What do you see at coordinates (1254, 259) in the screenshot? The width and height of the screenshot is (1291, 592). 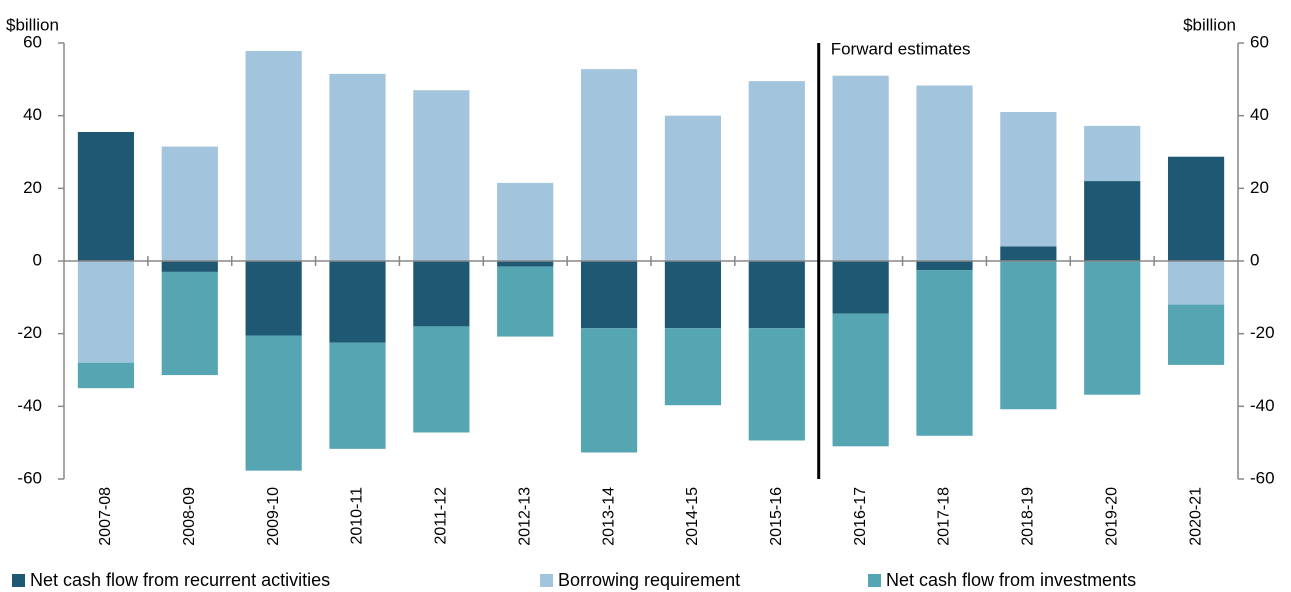 I see `y2-tick-label: 0` at bounding box center [1254, 259].